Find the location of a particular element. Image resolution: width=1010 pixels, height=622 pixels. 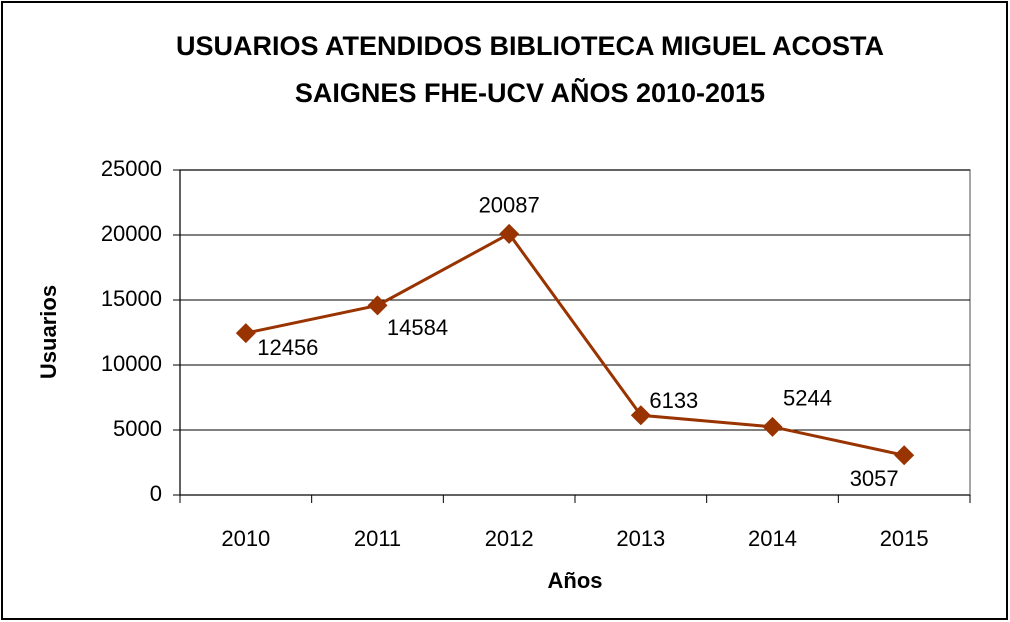

data-label: 6133 is located at coordinates (673, 400).